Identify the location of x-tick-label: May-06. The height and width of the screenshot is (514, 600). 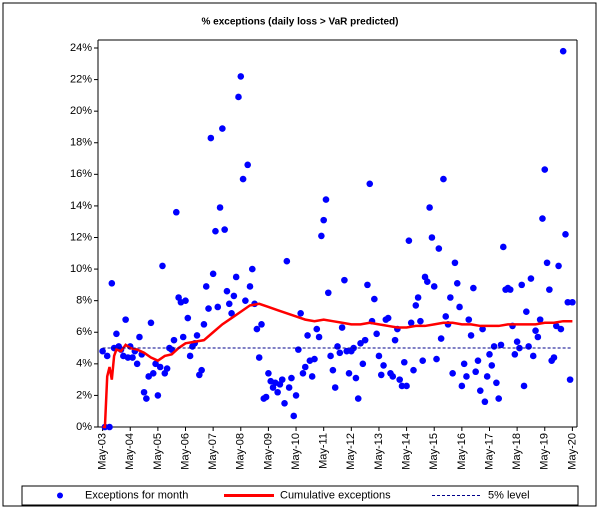
(185, 451).